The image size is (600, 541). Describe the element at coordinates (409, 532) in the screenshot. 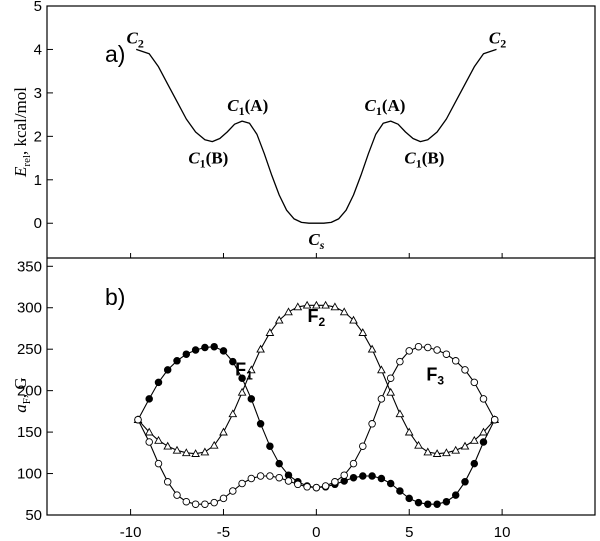

I see `x-tick-label: 5` at that location.